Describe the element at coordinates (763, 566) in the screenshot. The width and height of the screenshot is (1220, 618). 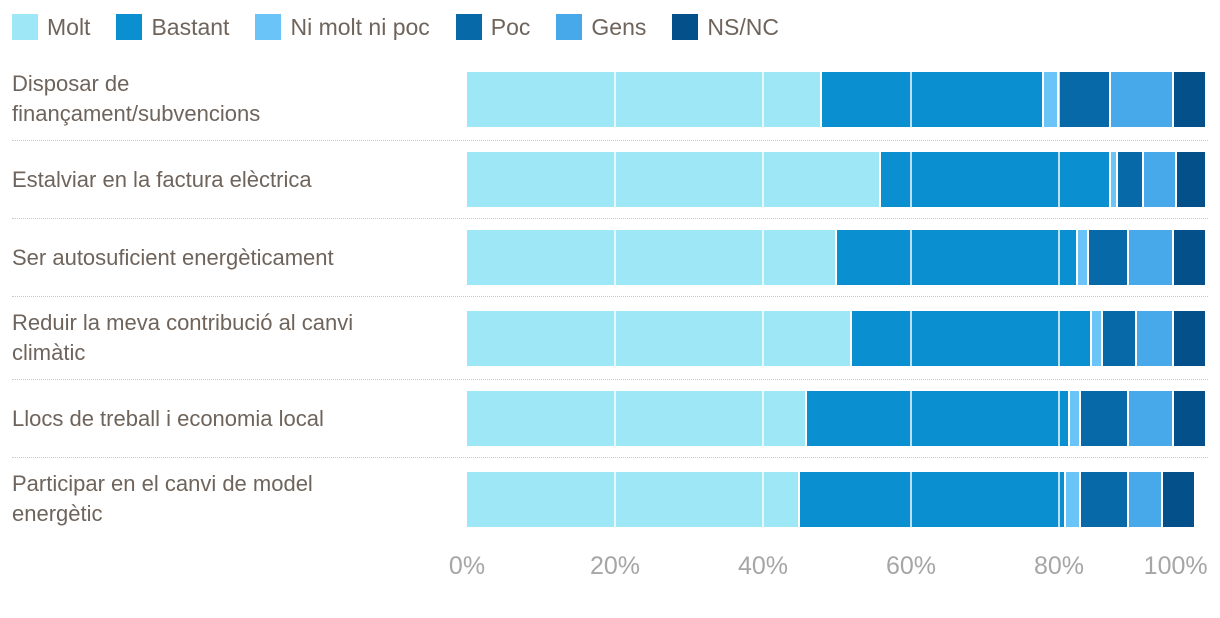
I see `axis-tick-40: 40%` at that location.